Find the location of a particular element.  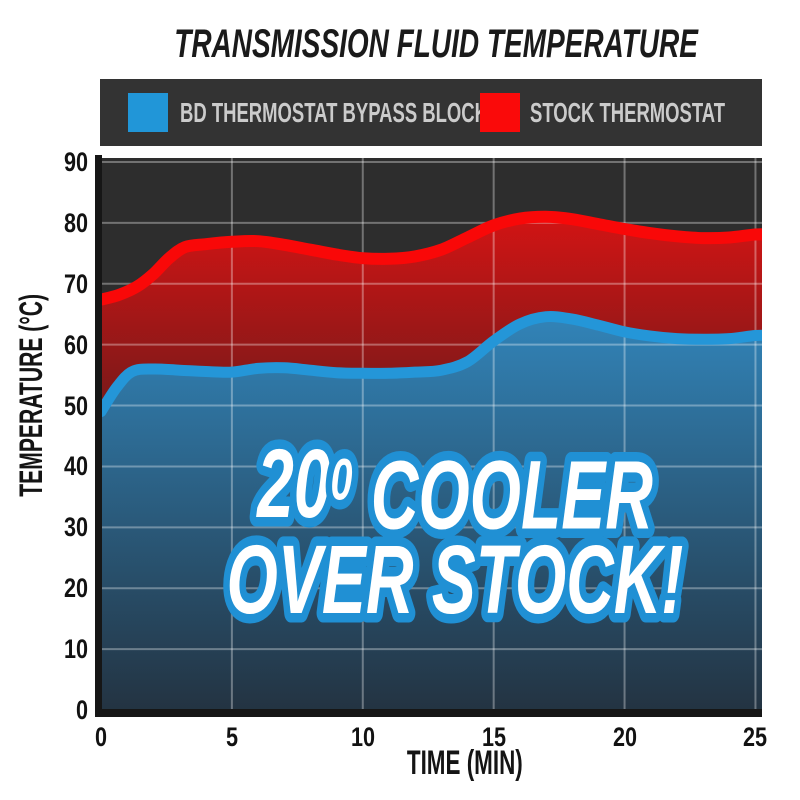

y-tick-label: 0 is located at coordinates (81, 710).